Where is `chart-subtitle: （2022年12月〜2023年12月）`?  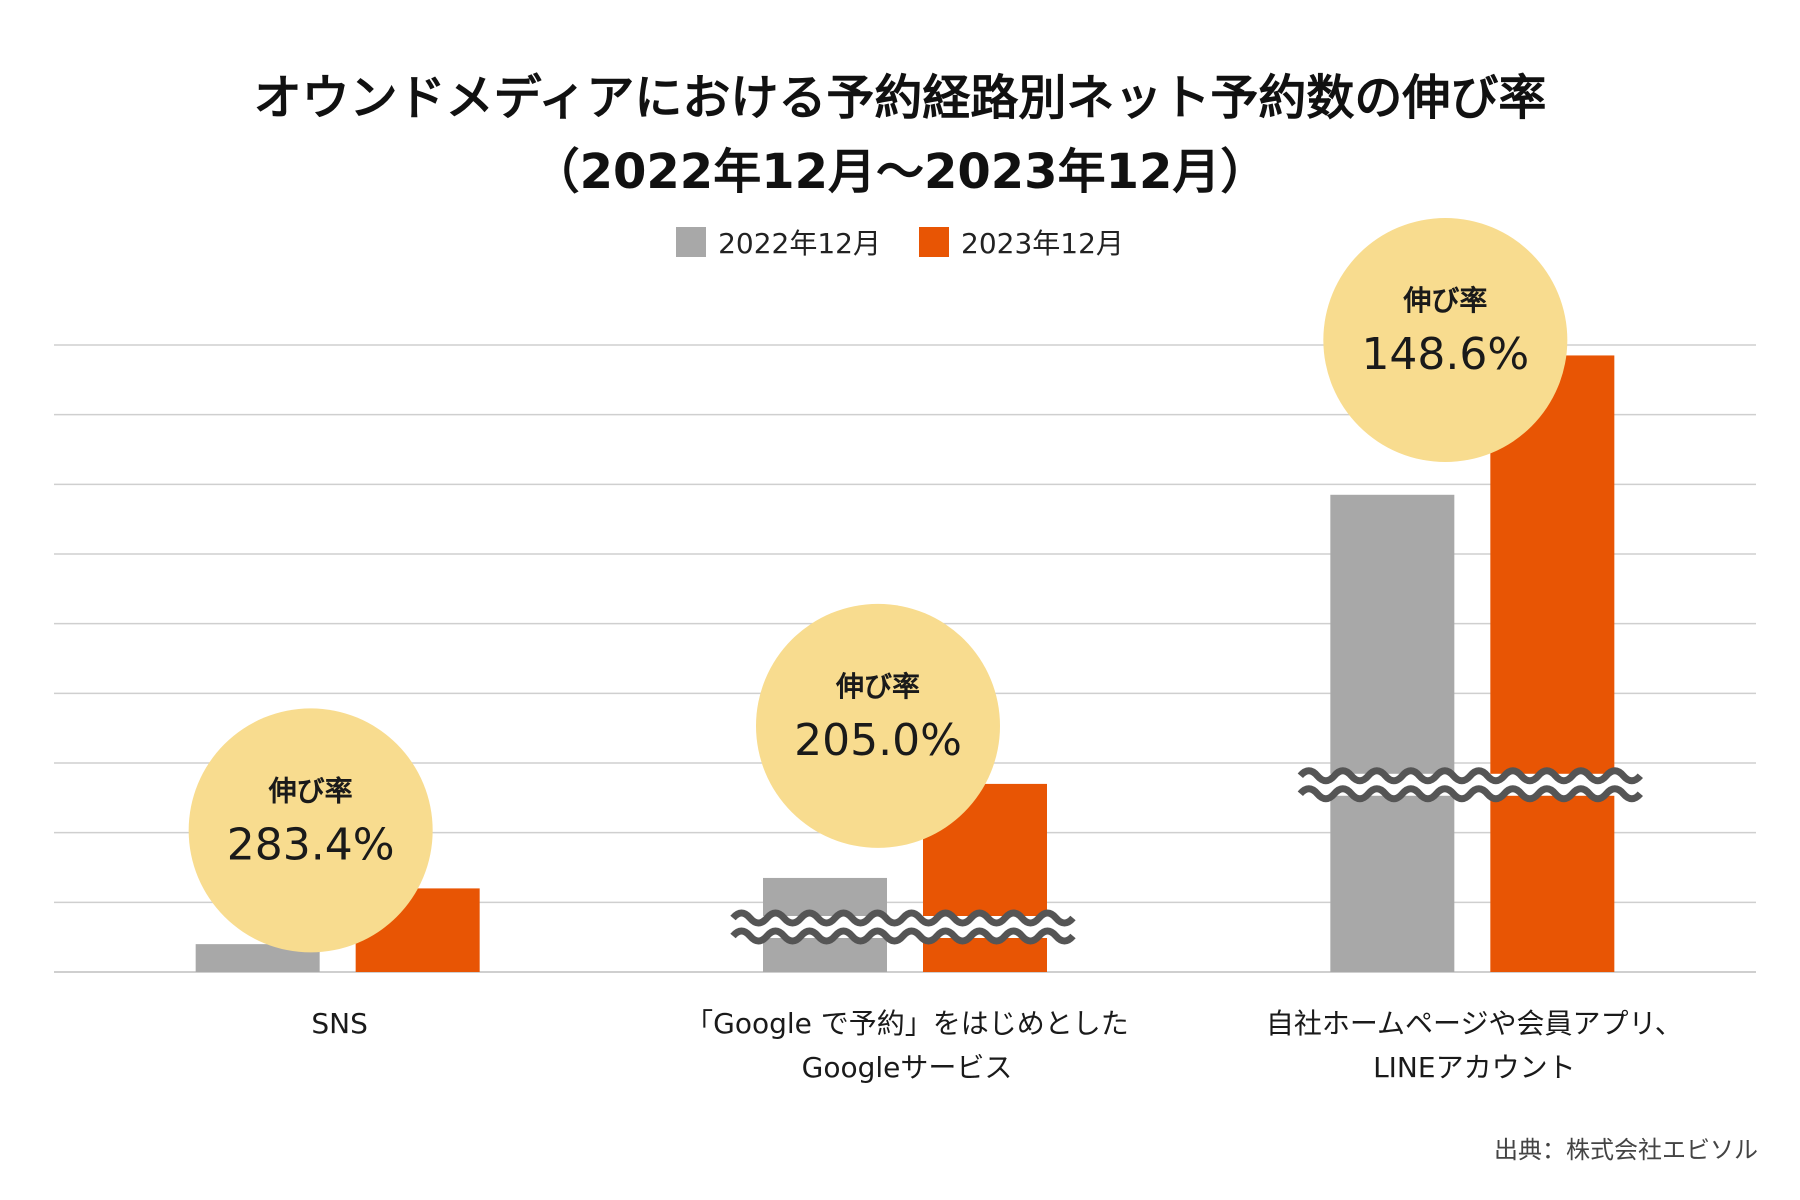 chart-subtitle: （2022年12月〜2023年12月） is located at coordinates (900, 172).